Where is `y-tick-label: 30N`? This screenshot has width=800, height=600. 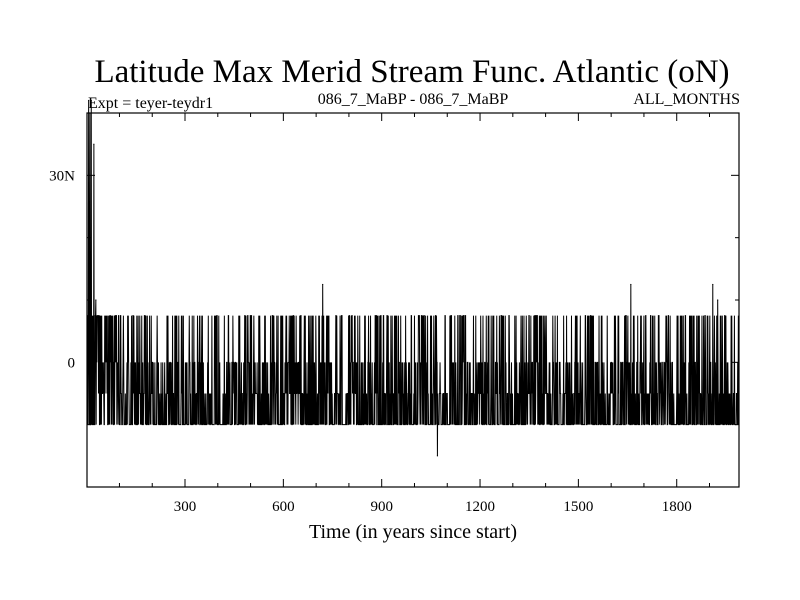
y-tick-label: 30N is located at coordinates (62, 176).